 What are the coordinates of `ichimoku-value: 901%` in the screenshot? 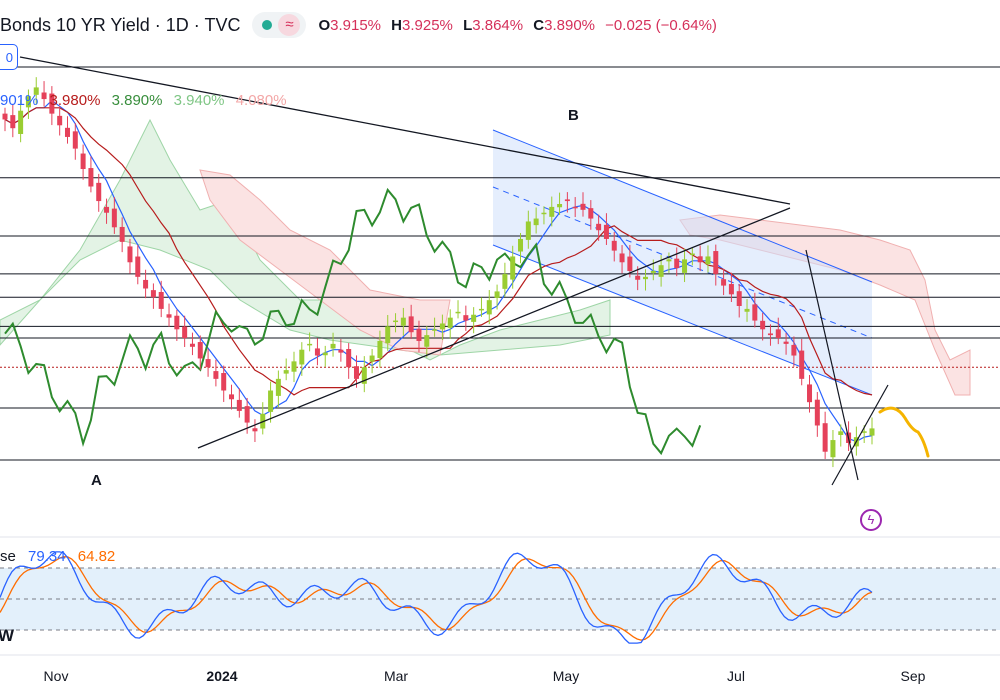 It's located at (19, 100).